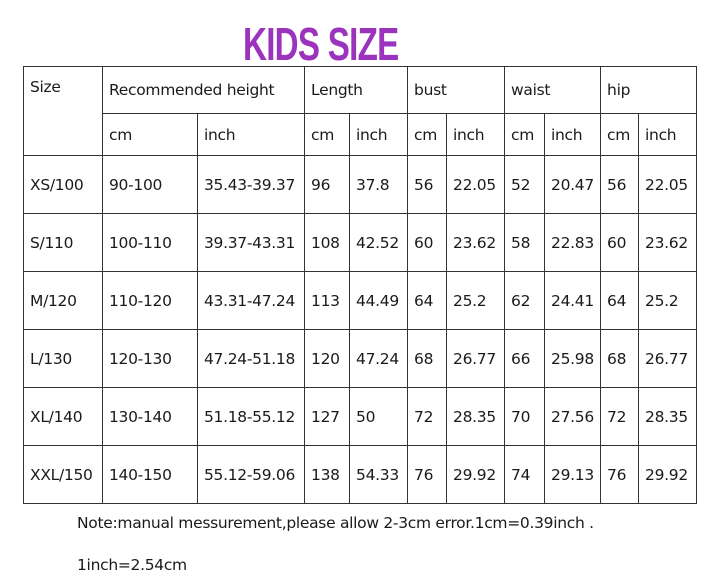  What do you see at coordinates (150, 242) in the screenshot?
I see `table-cell: 100-110` at bounding box center [150, 242].